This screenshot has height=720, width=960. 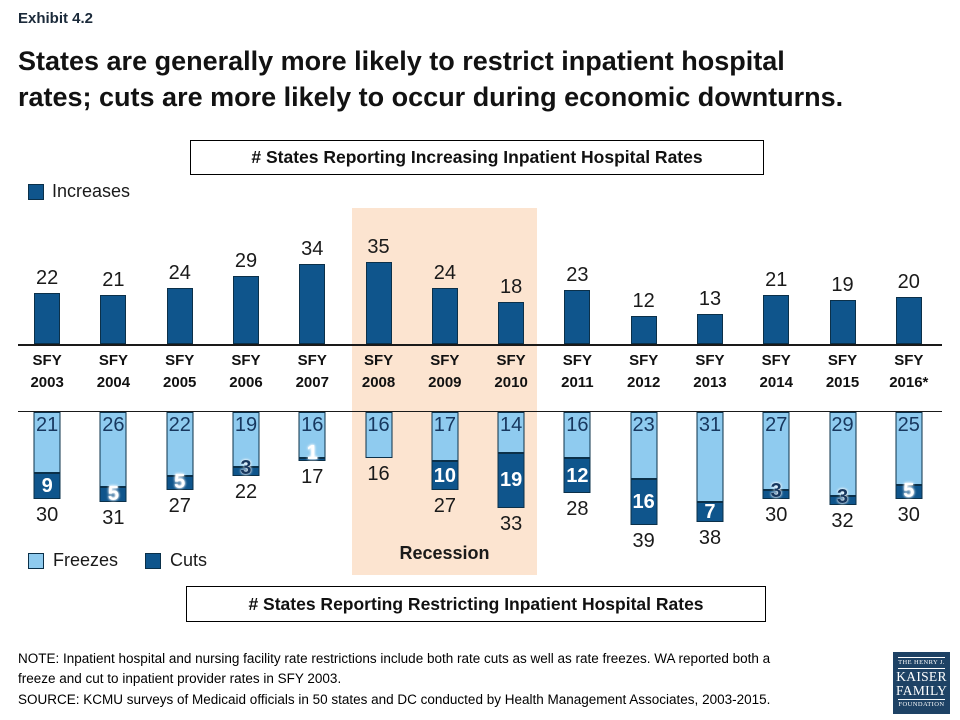 I want to click on year-column: 35 SFY 2008 16 16, so click(x=378, y=390).